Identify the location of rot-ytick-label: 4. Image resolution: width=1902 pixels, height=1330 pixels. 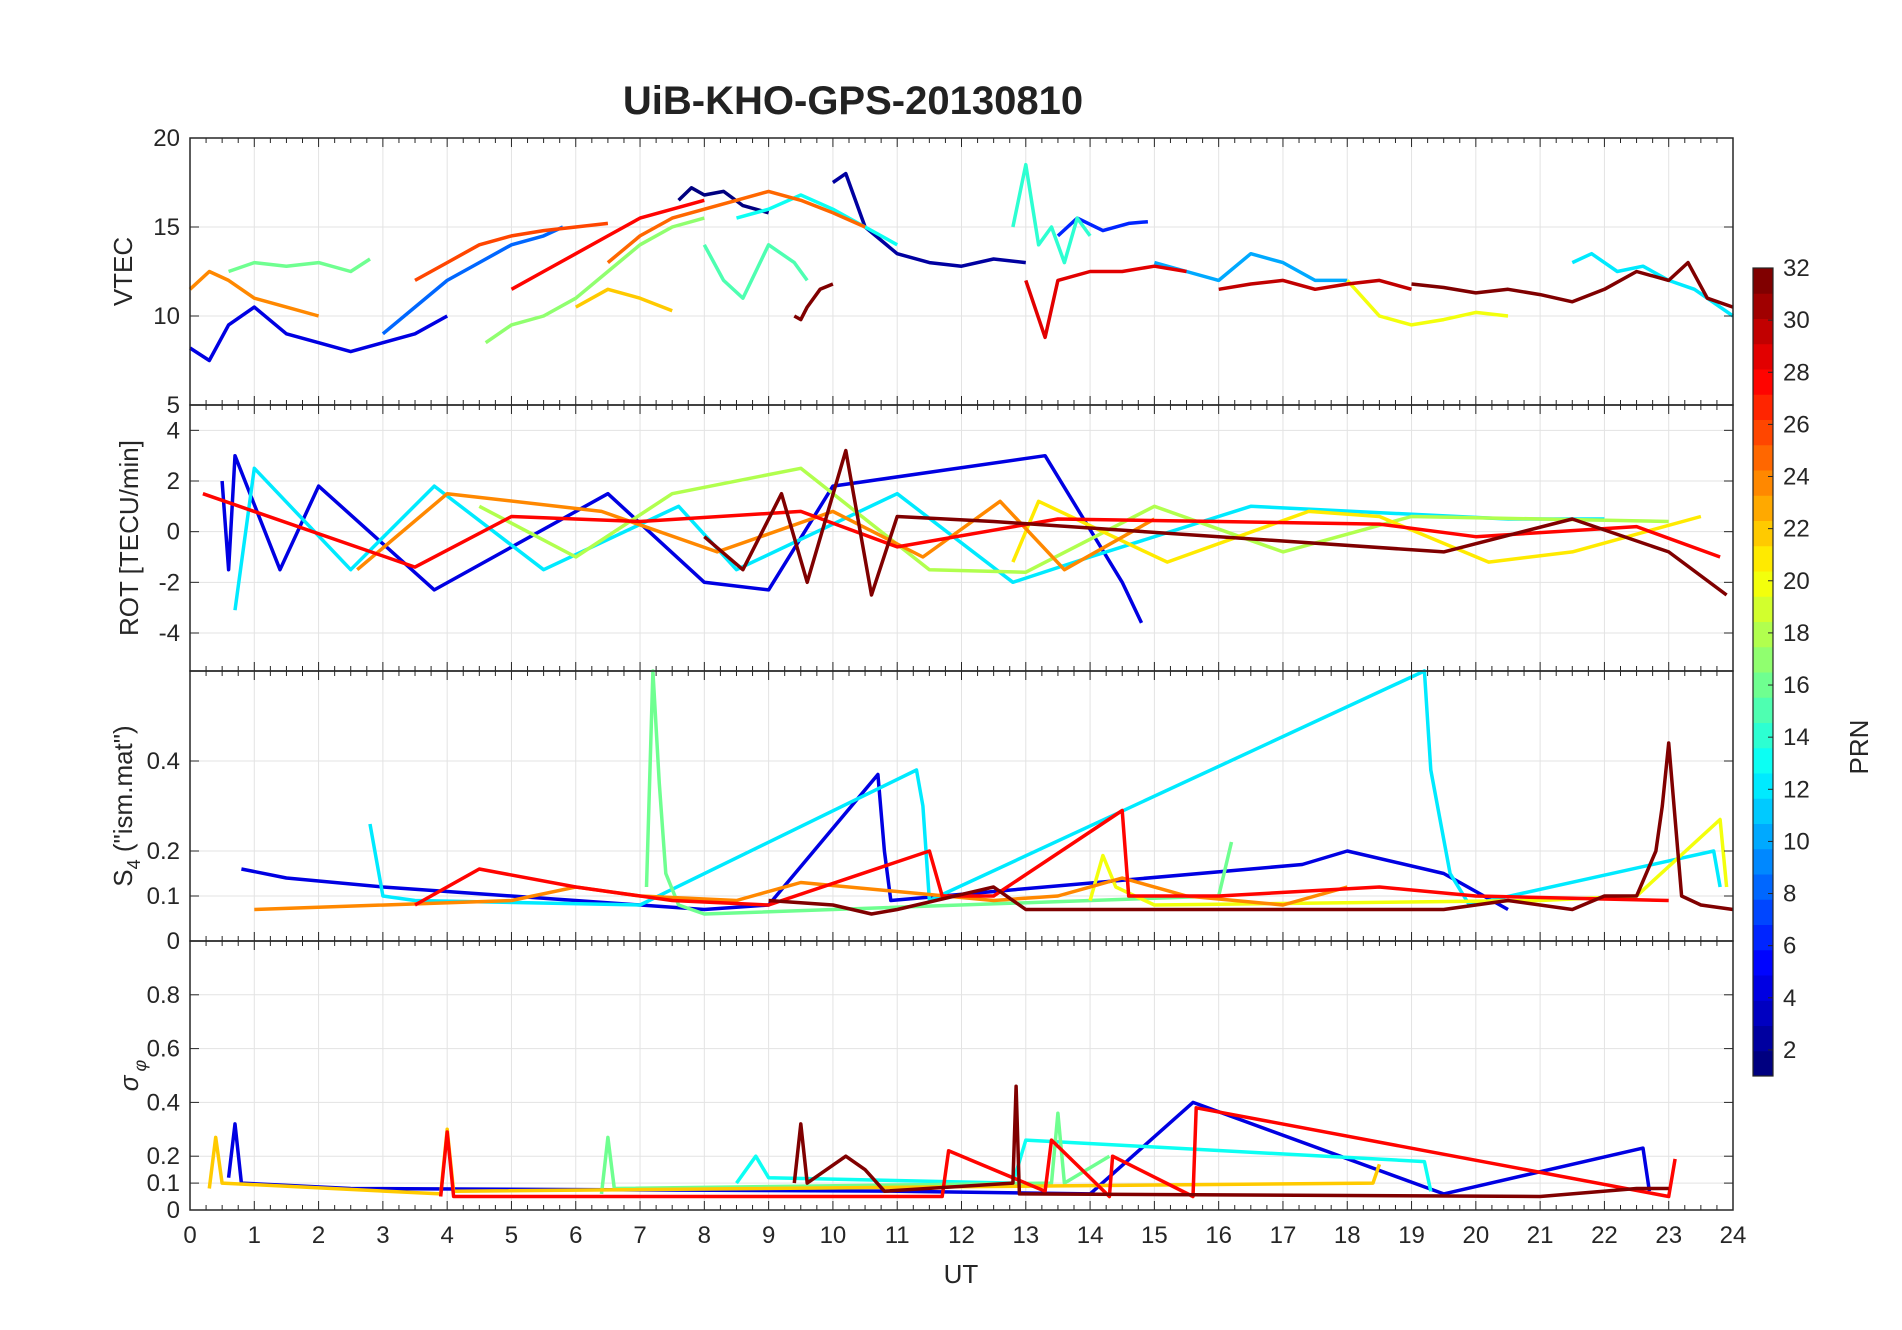
(173, 430).